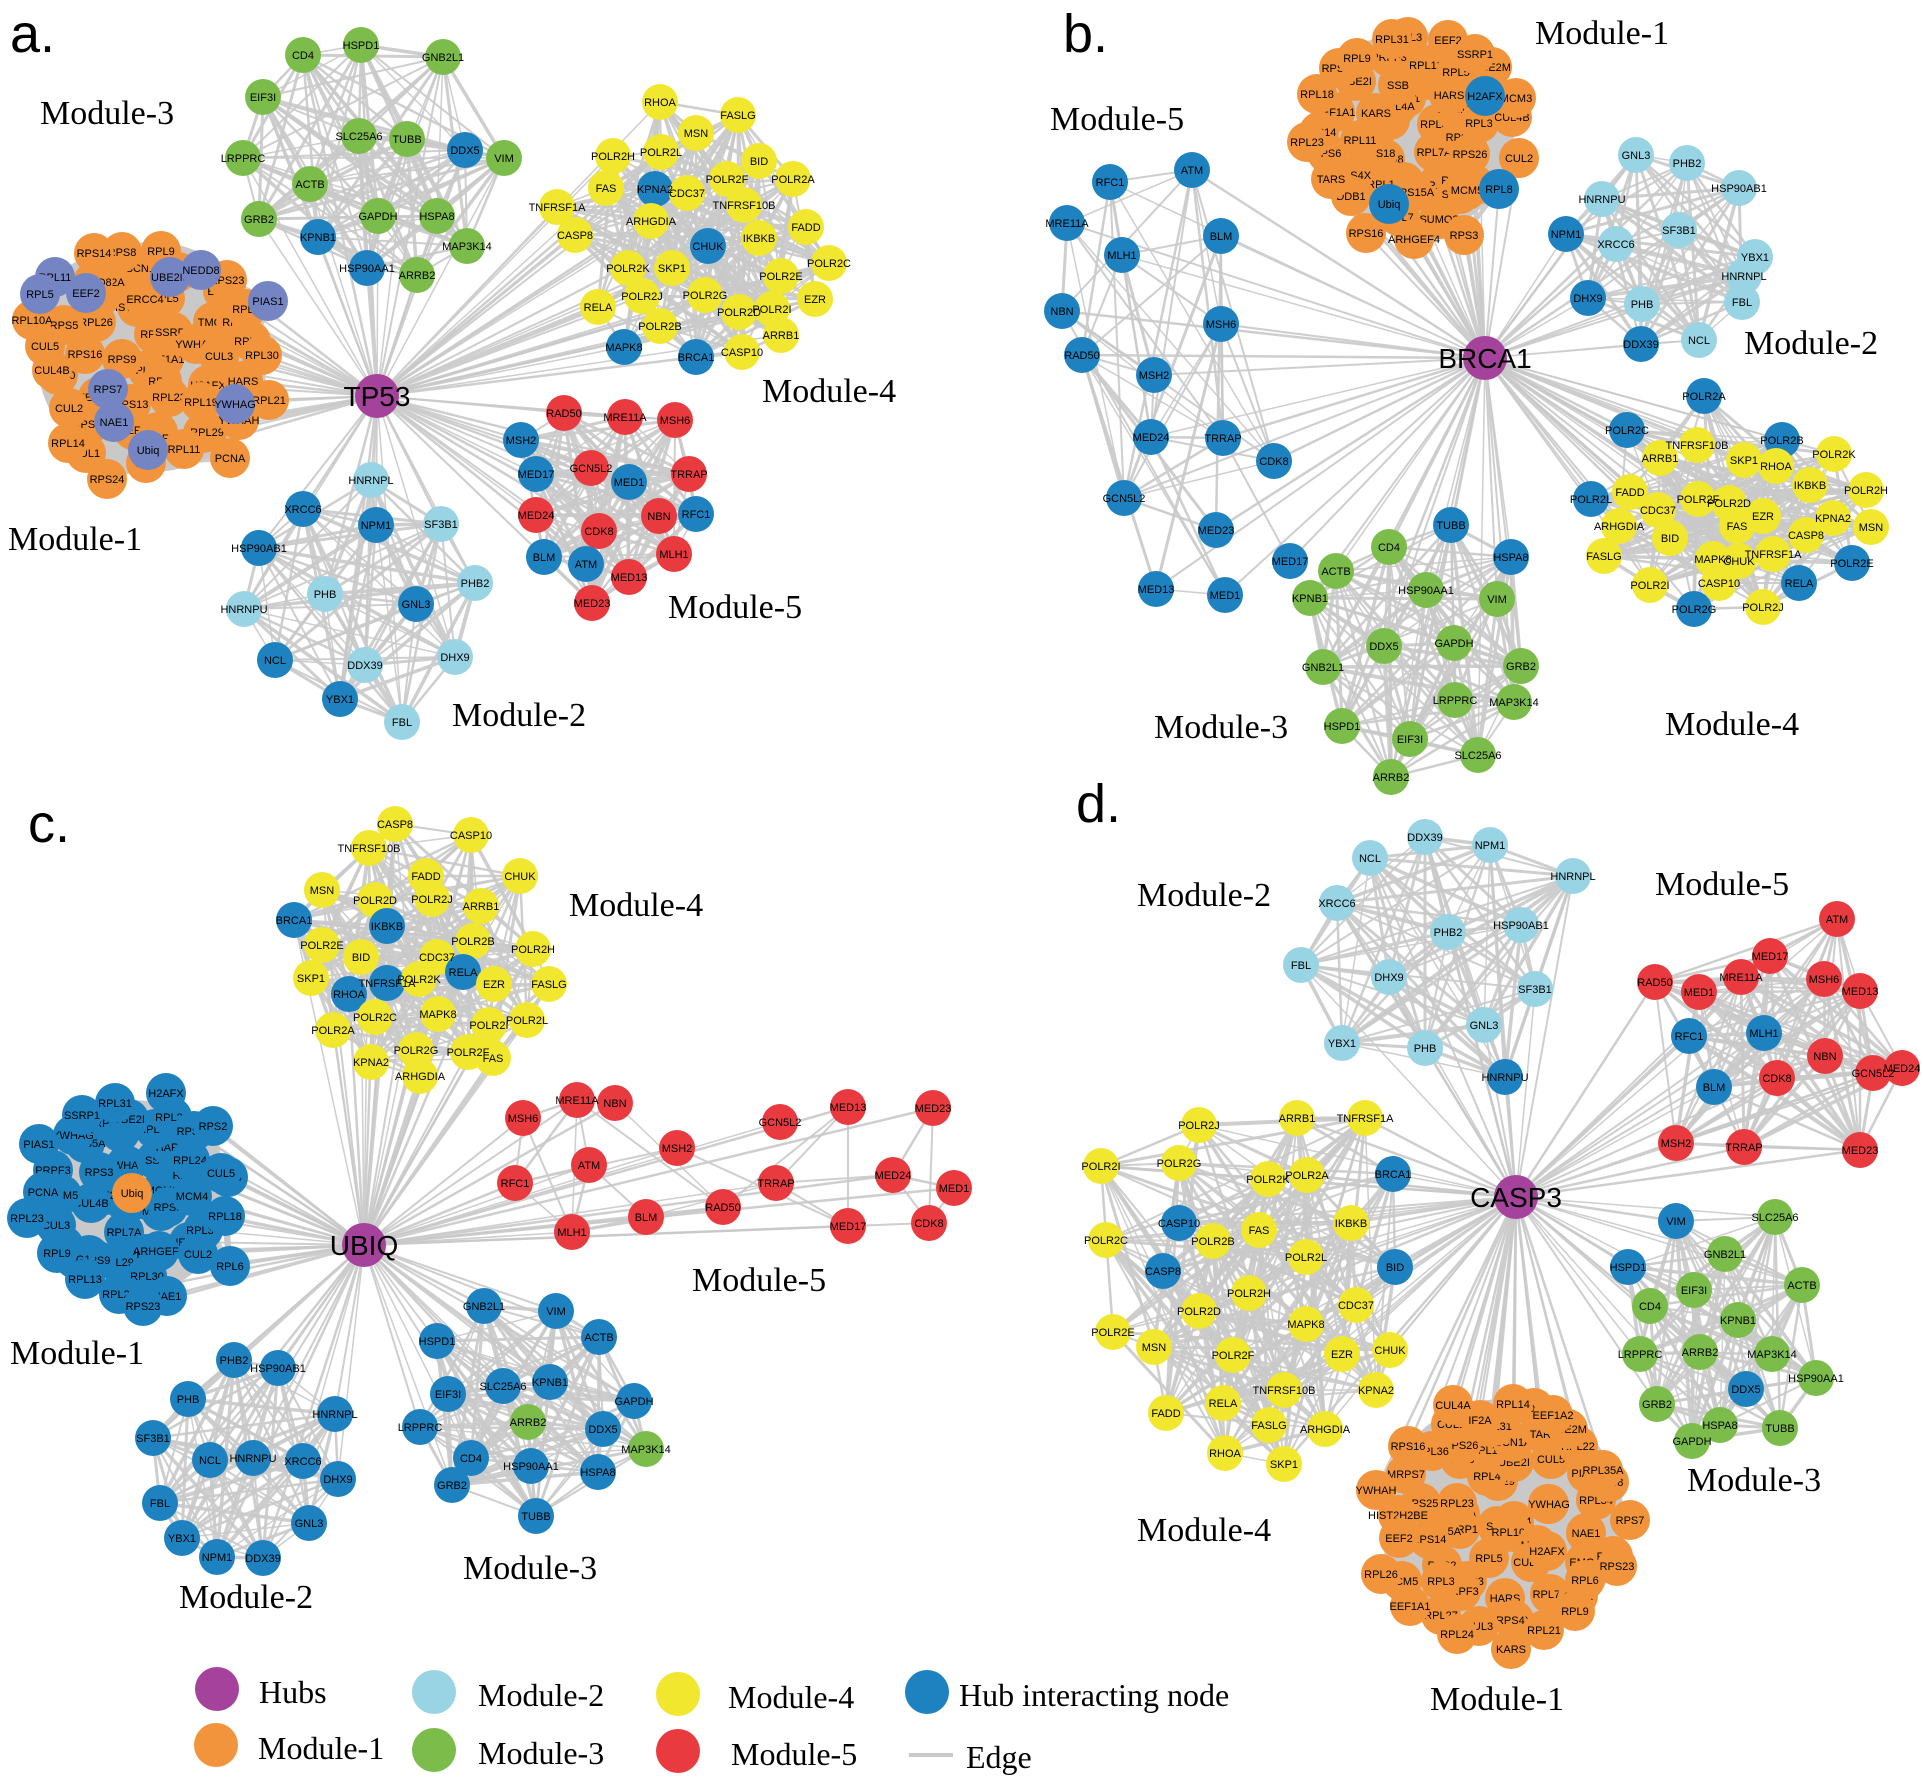  Describe the element at coordinates (1199, 1312) in the screenshot. I see `svg-text: POLR2D` at that location.